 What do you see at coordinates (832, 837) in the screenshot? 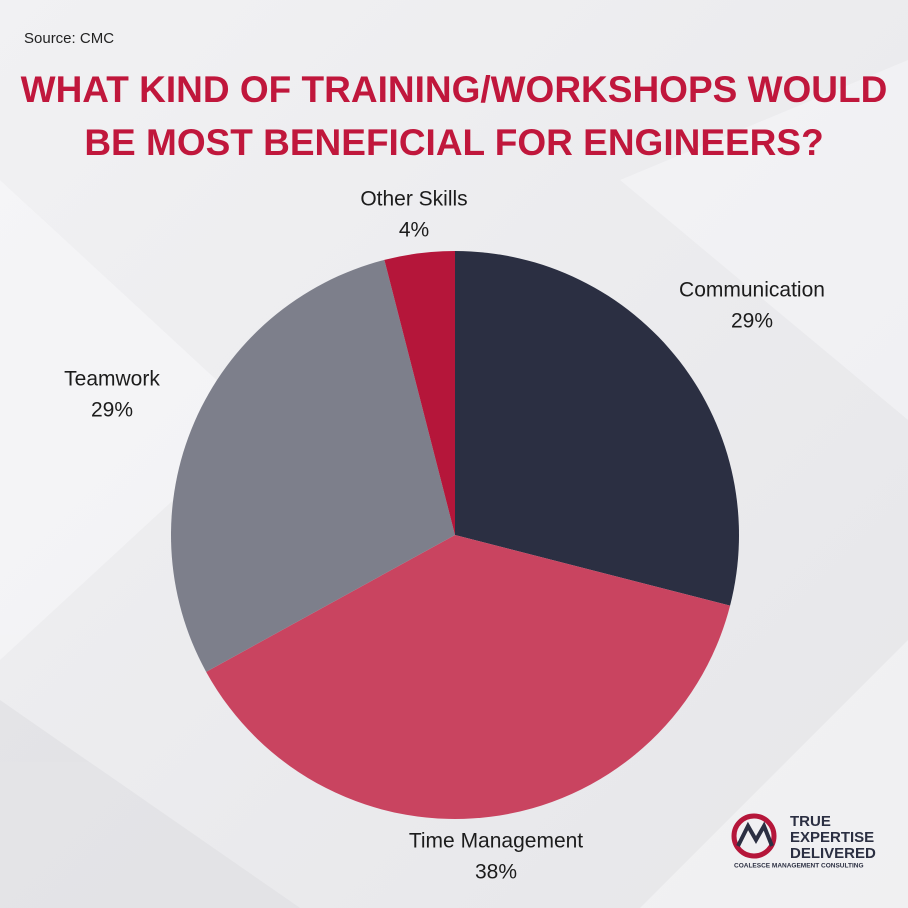
I see `logo-text: EXPERTISE` at bounding box center [832, 837].